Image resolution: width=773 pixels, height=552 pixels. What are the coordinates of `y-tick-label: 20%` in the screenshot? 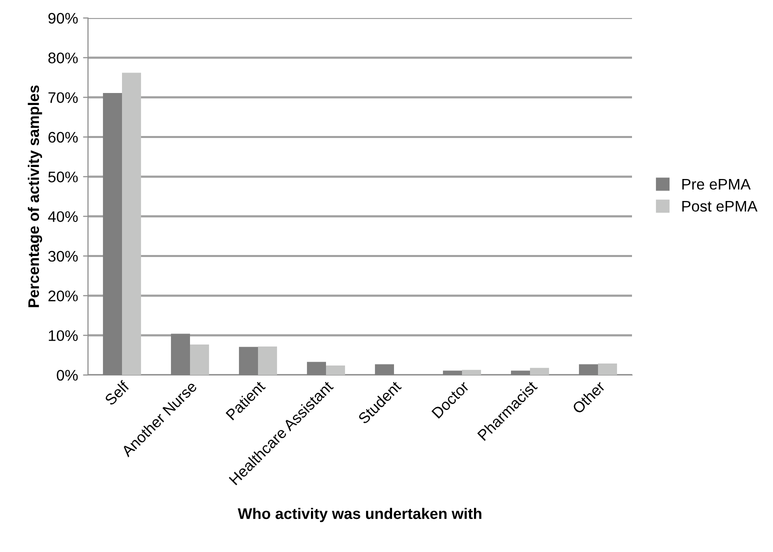 It's located at (63, 296).